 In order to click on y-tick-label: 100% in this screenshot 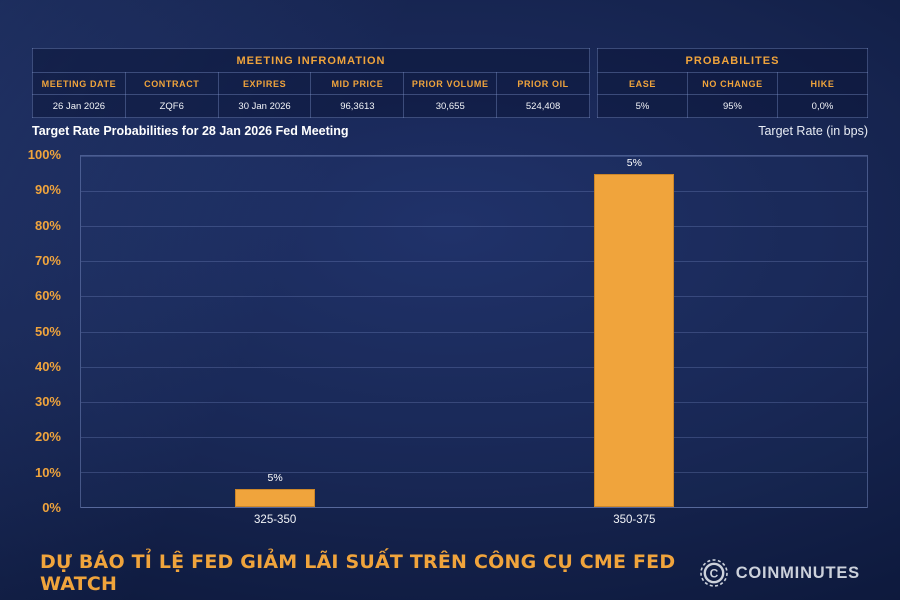, I will do `click(44, 154)`.